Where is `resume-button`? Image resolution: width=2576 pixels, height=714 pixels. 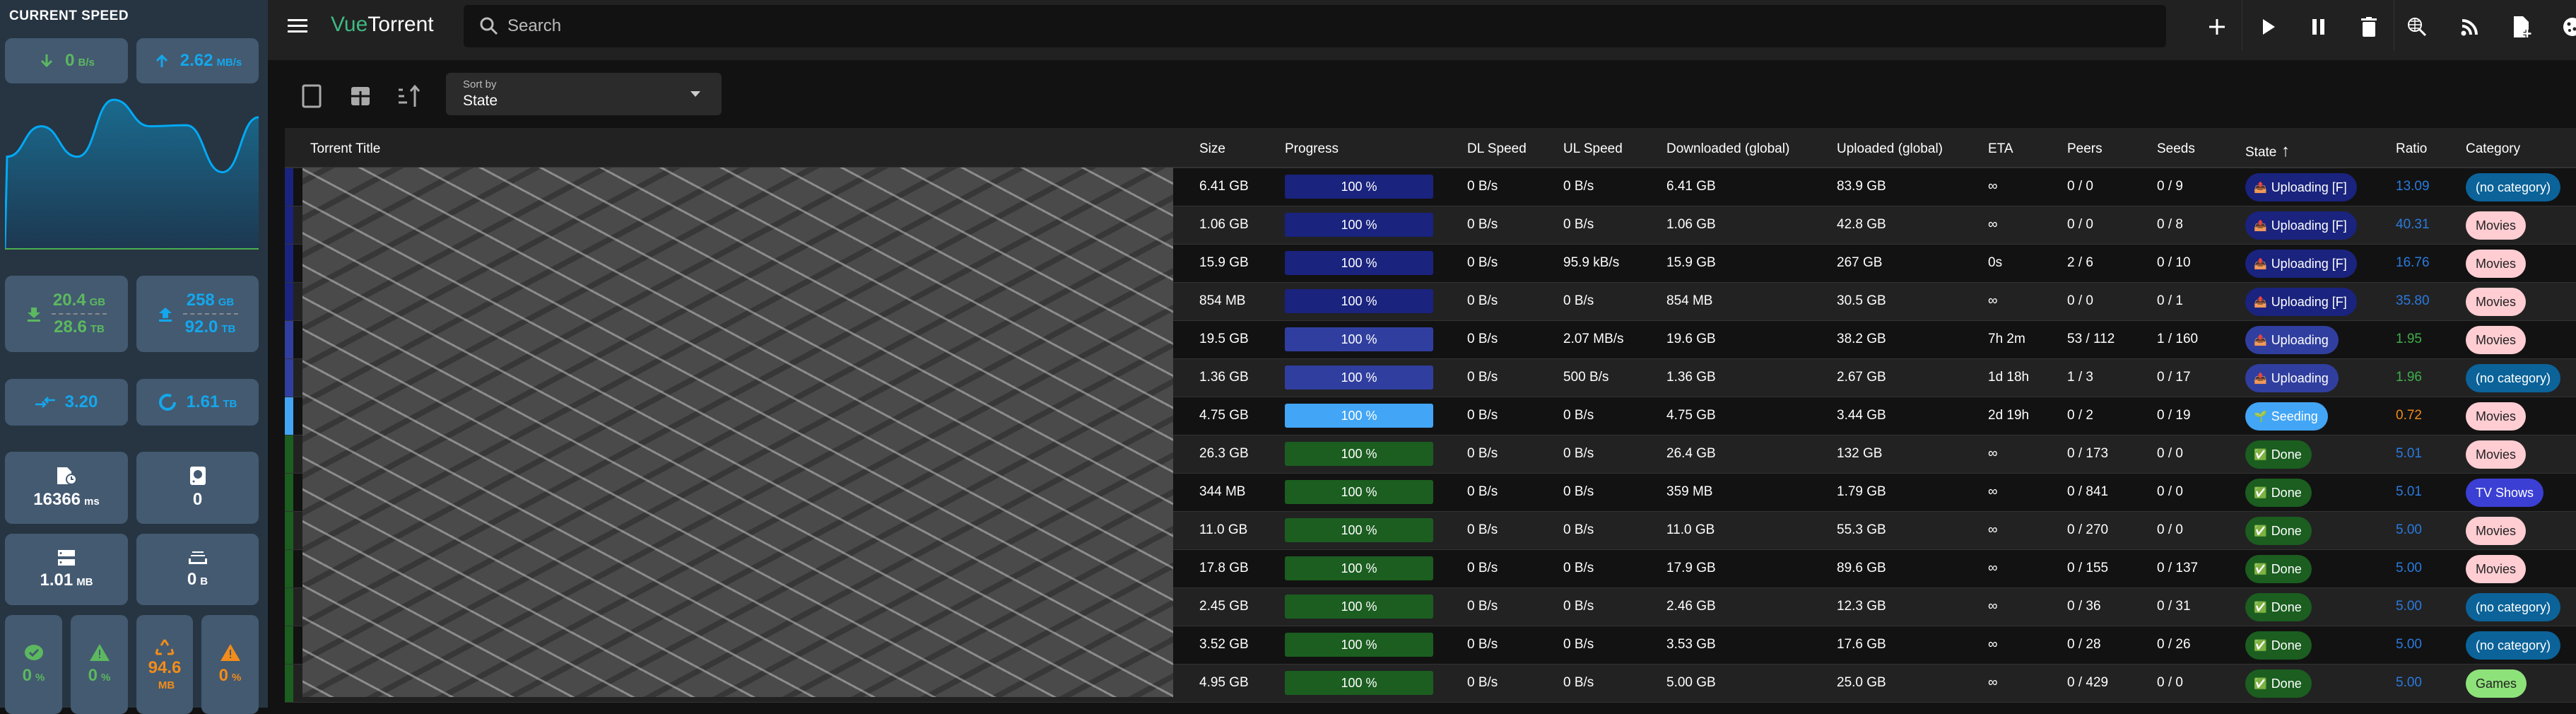
resume-button is located at coordinates (2268, 27).